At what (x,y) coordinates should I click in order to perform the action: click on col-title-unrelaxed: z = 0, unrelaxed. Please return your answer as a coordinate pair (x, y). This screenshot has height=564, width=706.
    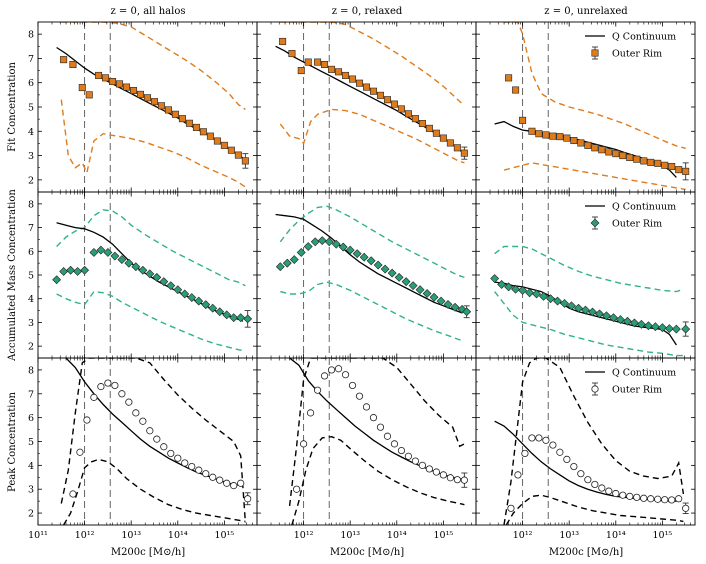
    Looking at the image, I should click on (586, 11).